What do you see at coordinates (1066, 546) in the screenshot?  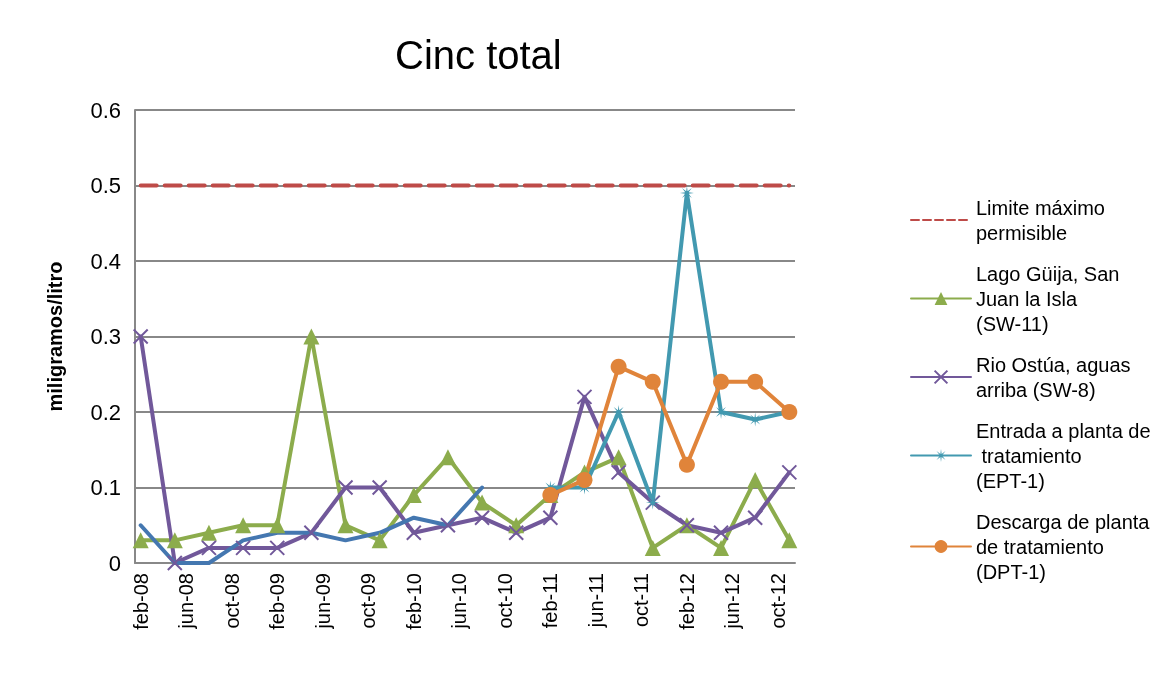 I see `legend-label: Descarga de planta de tratamiento (DPT-1)` at bounding box center [1066, 546].